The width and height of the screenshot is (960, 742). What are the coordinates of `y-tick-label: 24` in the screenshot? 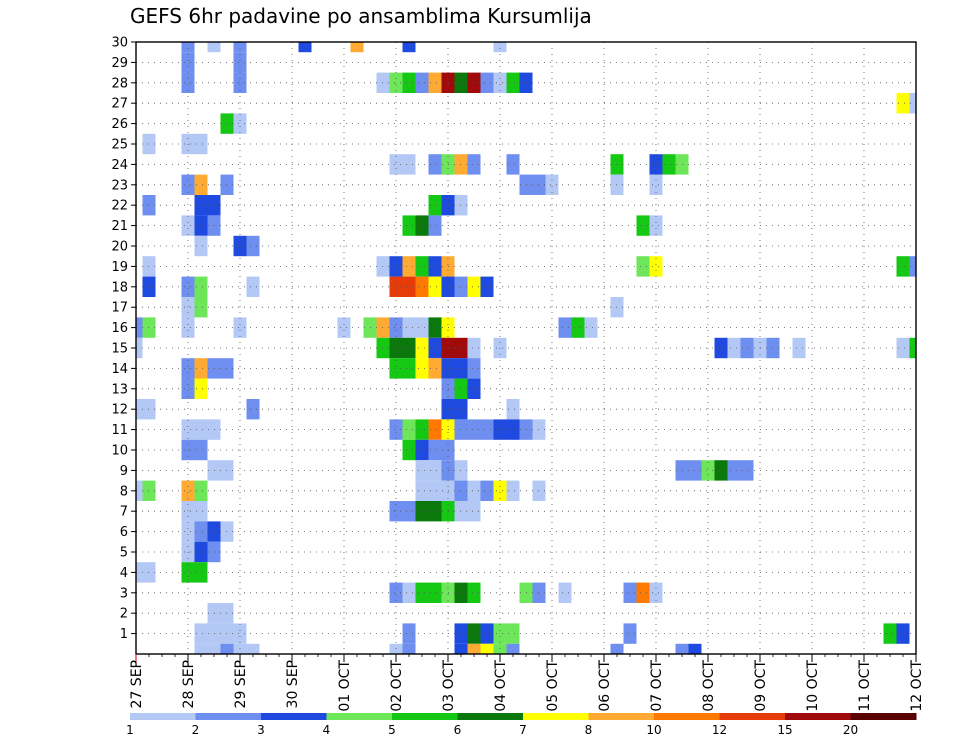 It's located at (119, 165).